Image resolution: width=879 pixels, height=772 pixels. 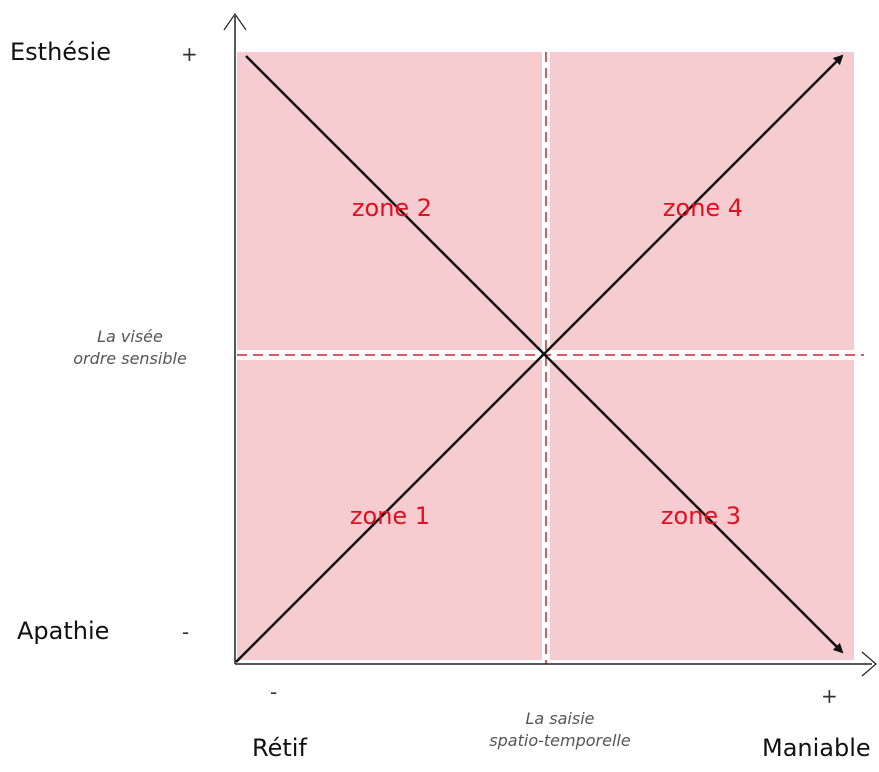 What do you see at coordinates (869, 664) in the screenshot?
I see `x-axis-arrow-icon` at bounding box center [869, 664].